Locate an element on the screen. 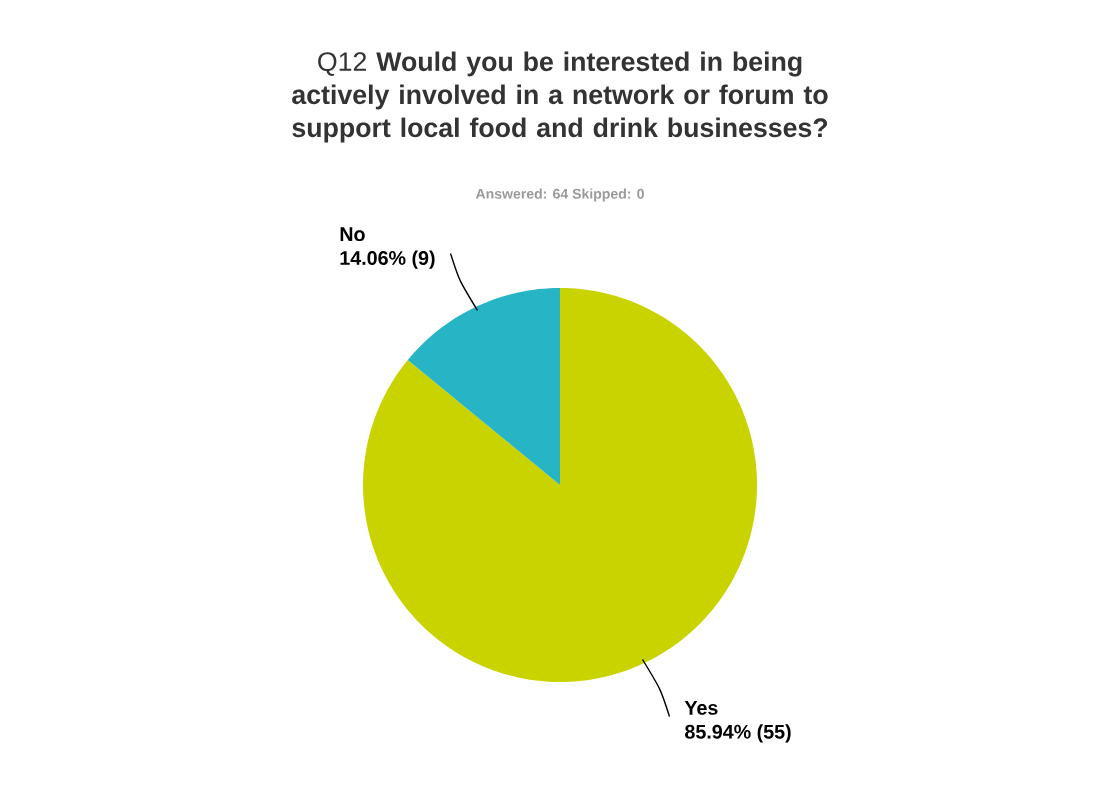 The height and width of the screenshot is (794, 1100). slice-label: Yes is located at coordinates (701, 708).